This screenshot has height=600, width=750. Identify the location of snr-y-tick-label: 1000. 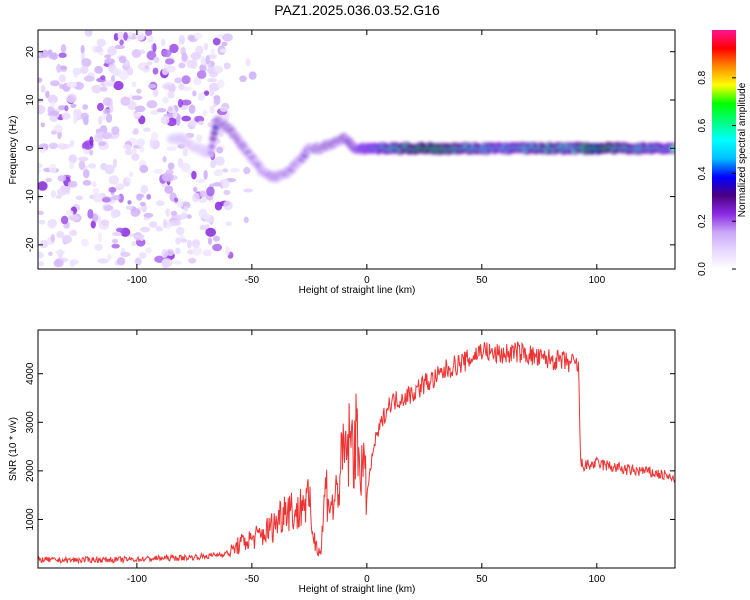
(30, 519).